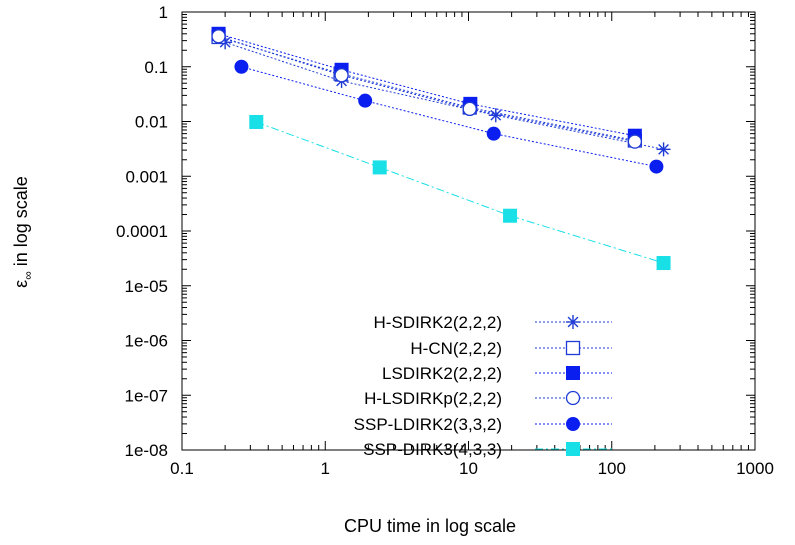 The height and width of the screenshot is (545, 795). Describe the element at coordinates (432, 449) in the screenshot. I see `legend-label: SSP-DIRK3(4,3,3)` at that location.